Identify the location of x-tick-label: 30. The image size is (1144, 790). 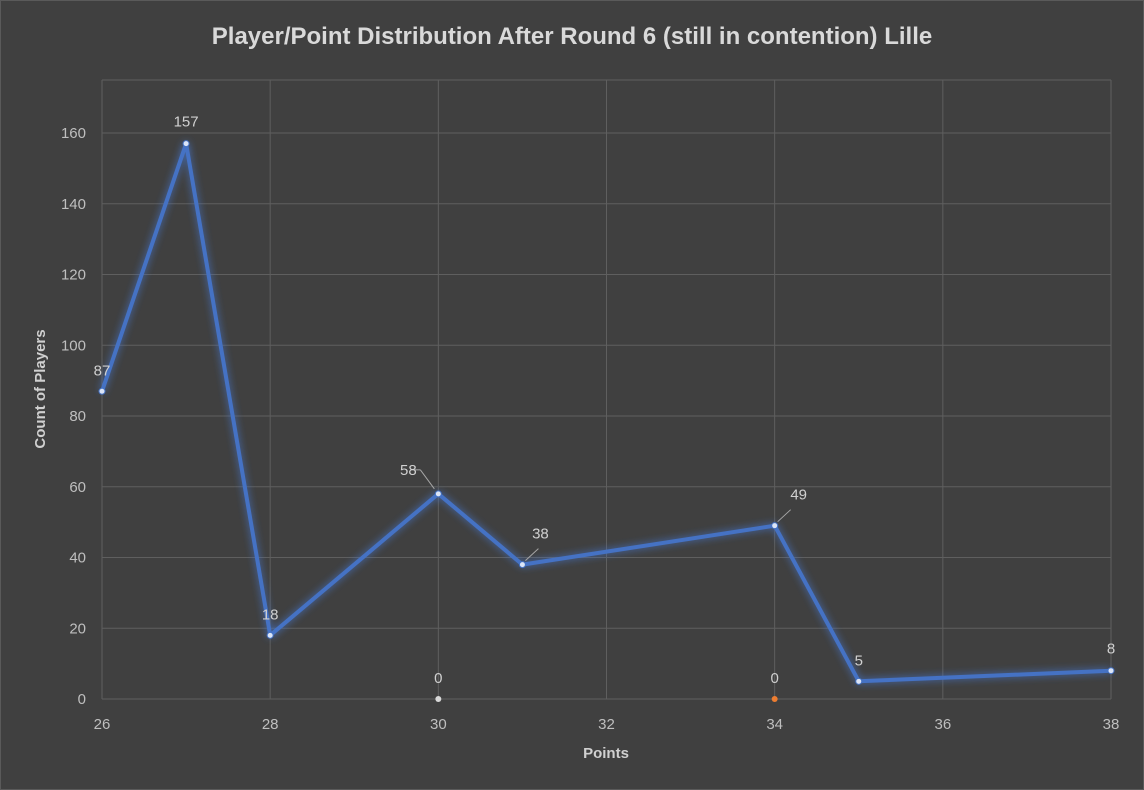
(438, 724).